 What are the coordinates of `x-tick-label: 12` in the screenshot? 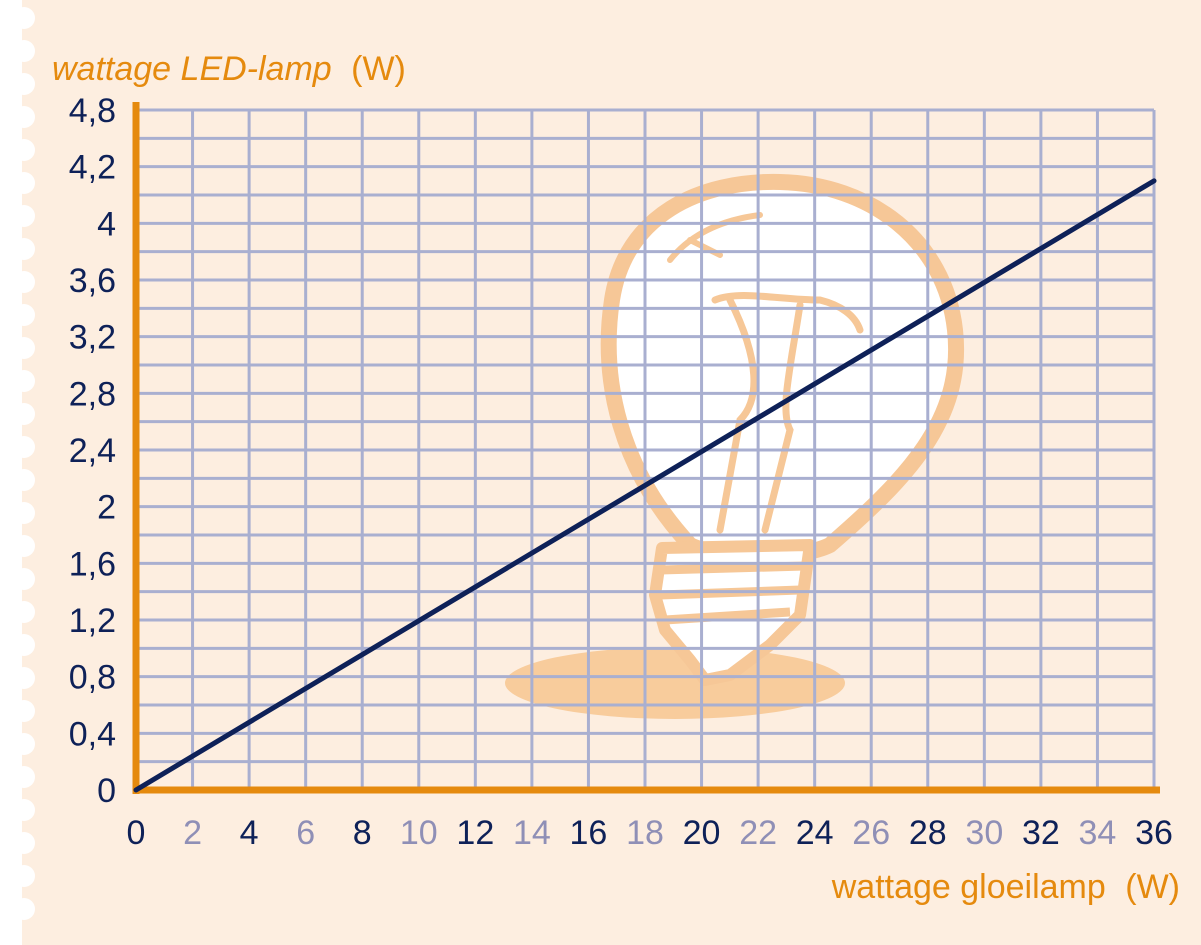 It's located at (475, 833).